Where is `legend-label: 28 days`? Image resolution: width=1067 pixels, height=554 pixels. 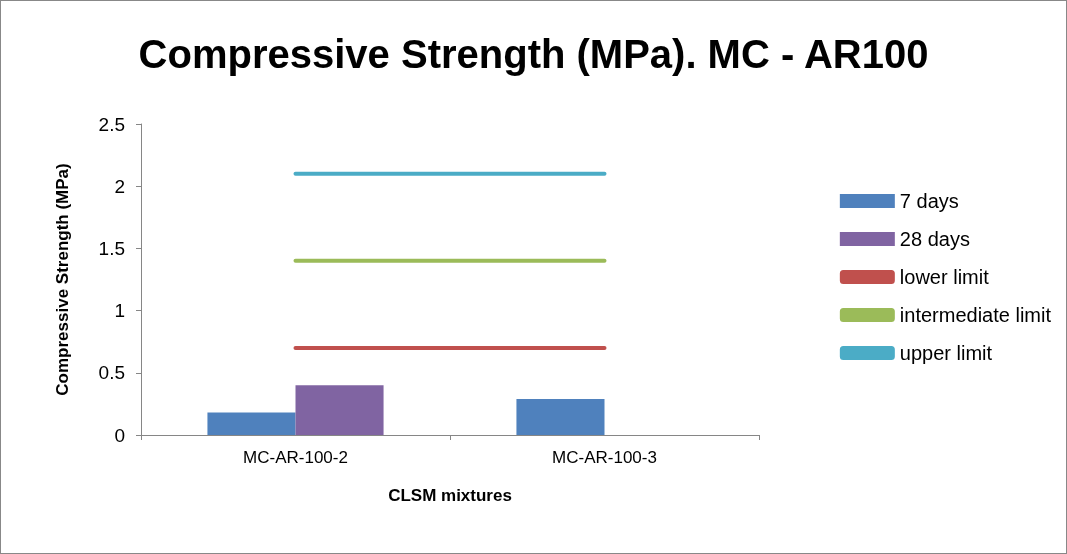 legend-label: 28 days is located at coordinates (934, 239).